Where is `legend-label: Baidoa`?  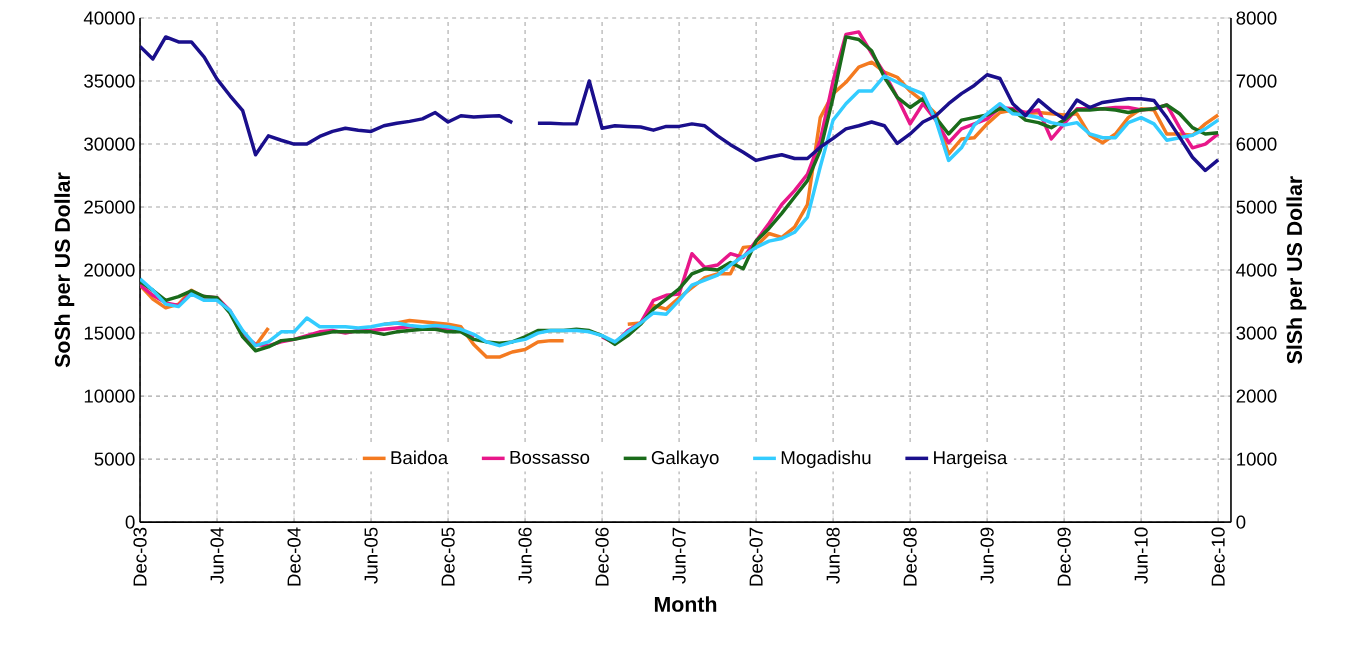
legend-label: Baidoa is located at coordinates (420, 457).